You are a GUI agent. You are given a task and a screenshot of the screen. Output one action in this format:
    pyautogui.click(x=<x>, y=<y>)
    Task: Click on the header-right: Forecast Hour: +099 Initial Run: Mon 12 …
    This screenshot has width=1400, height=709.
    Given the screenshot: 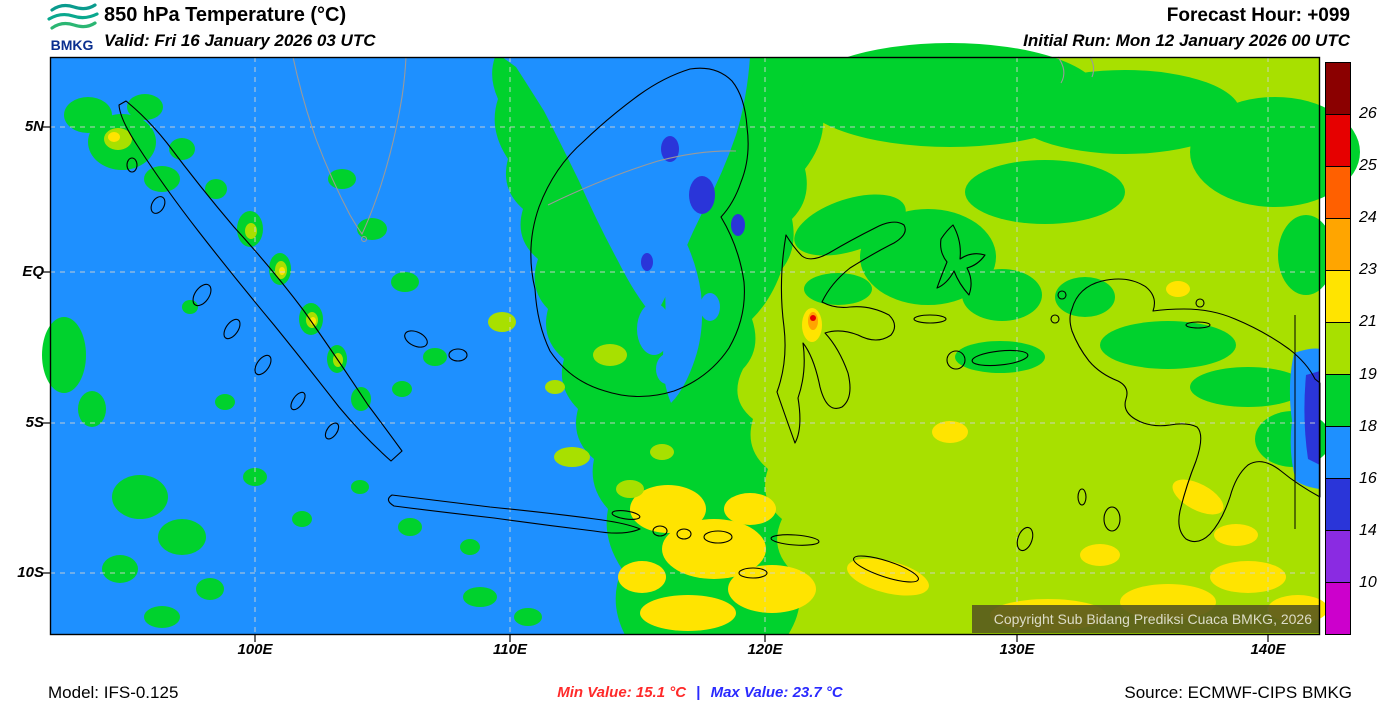 What is the action you would take?
    pyautogui.click(x=1186, y=27)
    